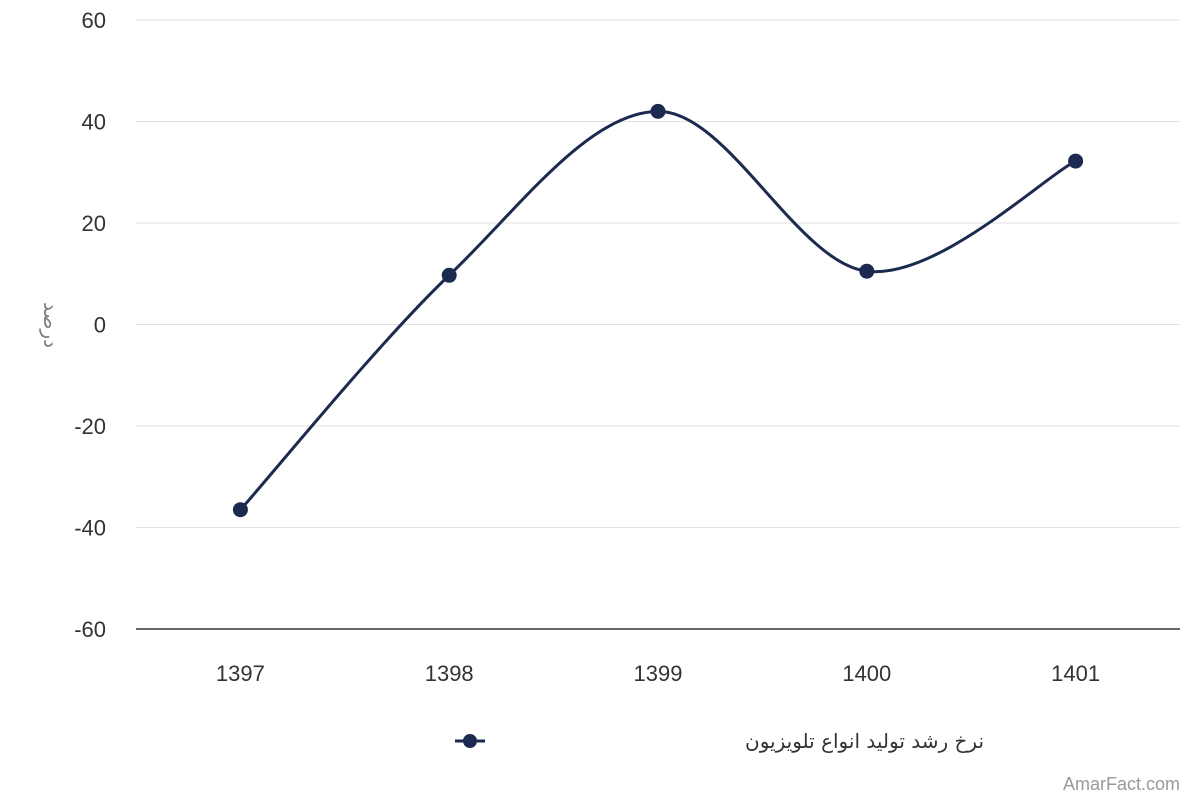 The image size is (1200, 800). I want to click on y-tick-label: 60, so click(94, 20).